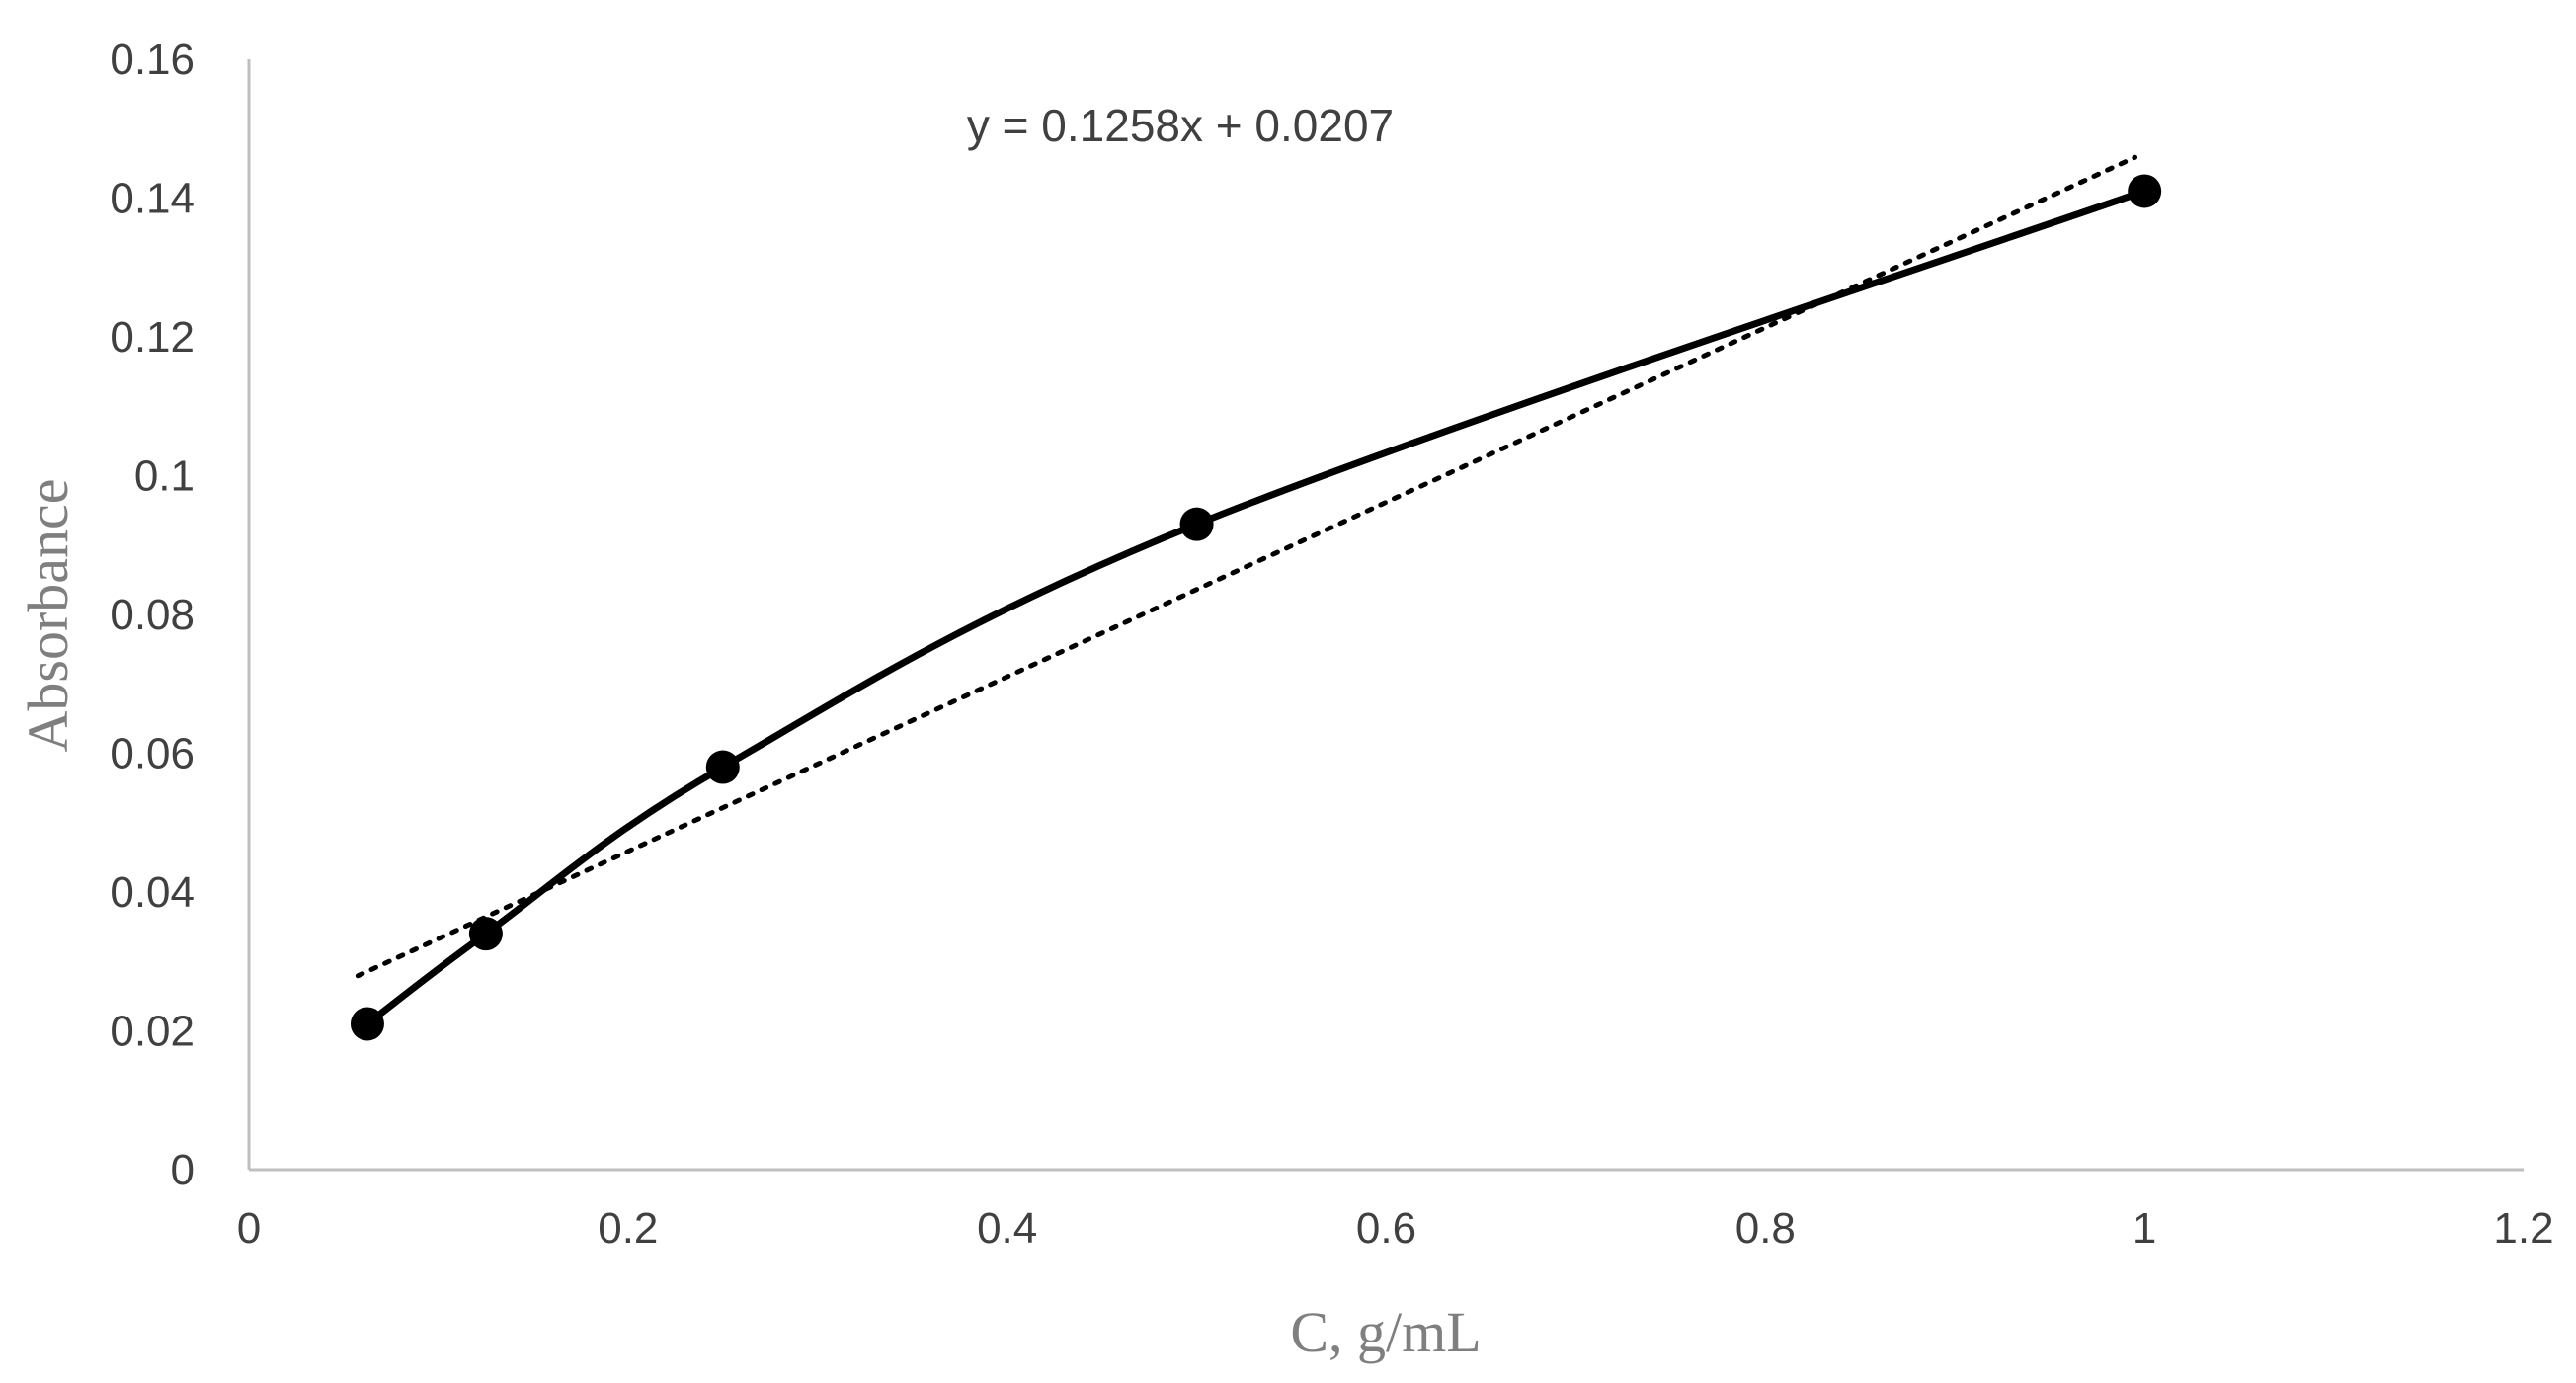  I want to click on y-tick-label: 0.1, so click(164, 477).